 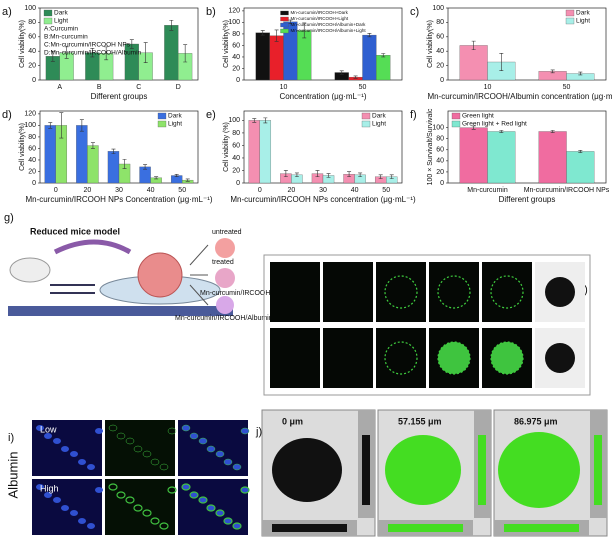 I want to click on legend-note: D:Mn-curcumin/IRCOOH/Albumin, so click(x=93, y=53).